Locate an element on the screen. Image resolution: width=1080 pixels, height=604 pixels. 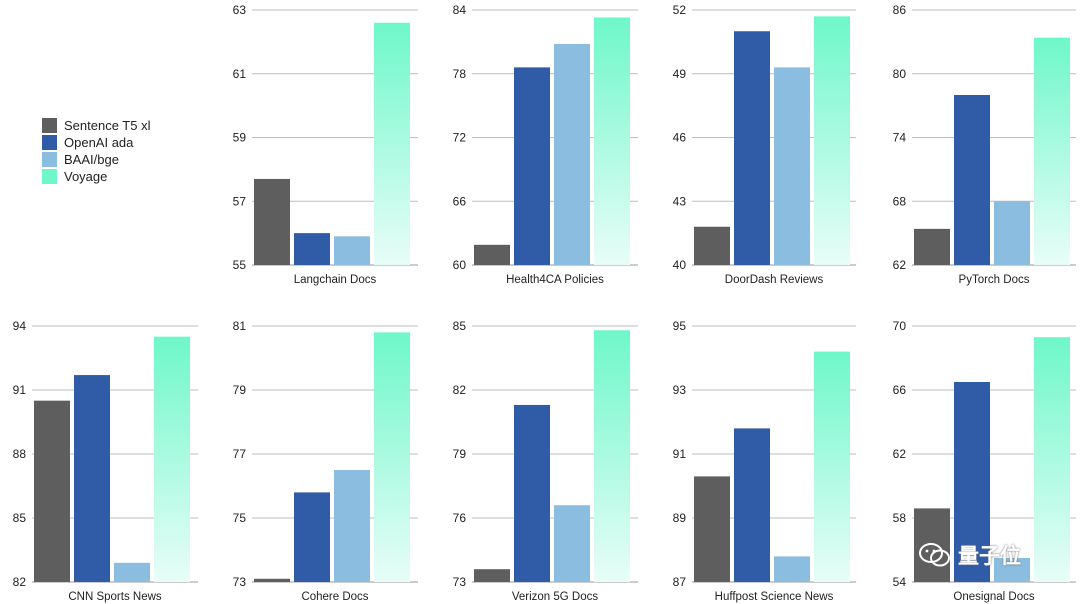
legend-item: Sentence T5 xl is located at coordinates (96, 125).